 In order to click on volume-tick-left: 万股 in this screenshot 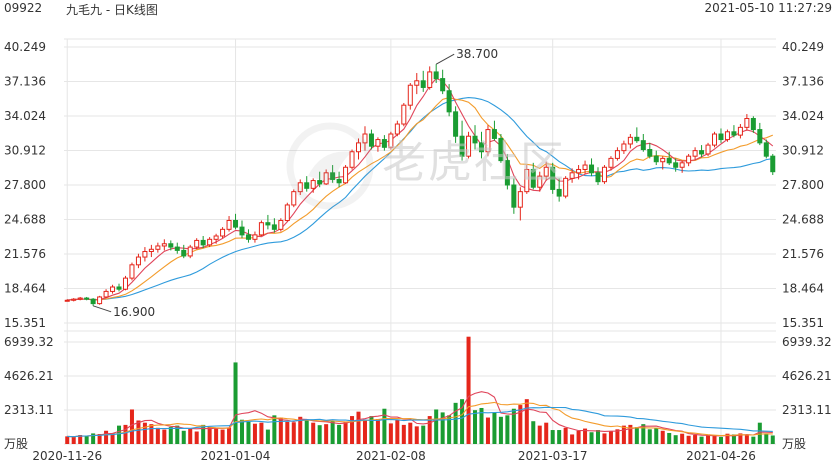, I will do `click(16, 444)`.